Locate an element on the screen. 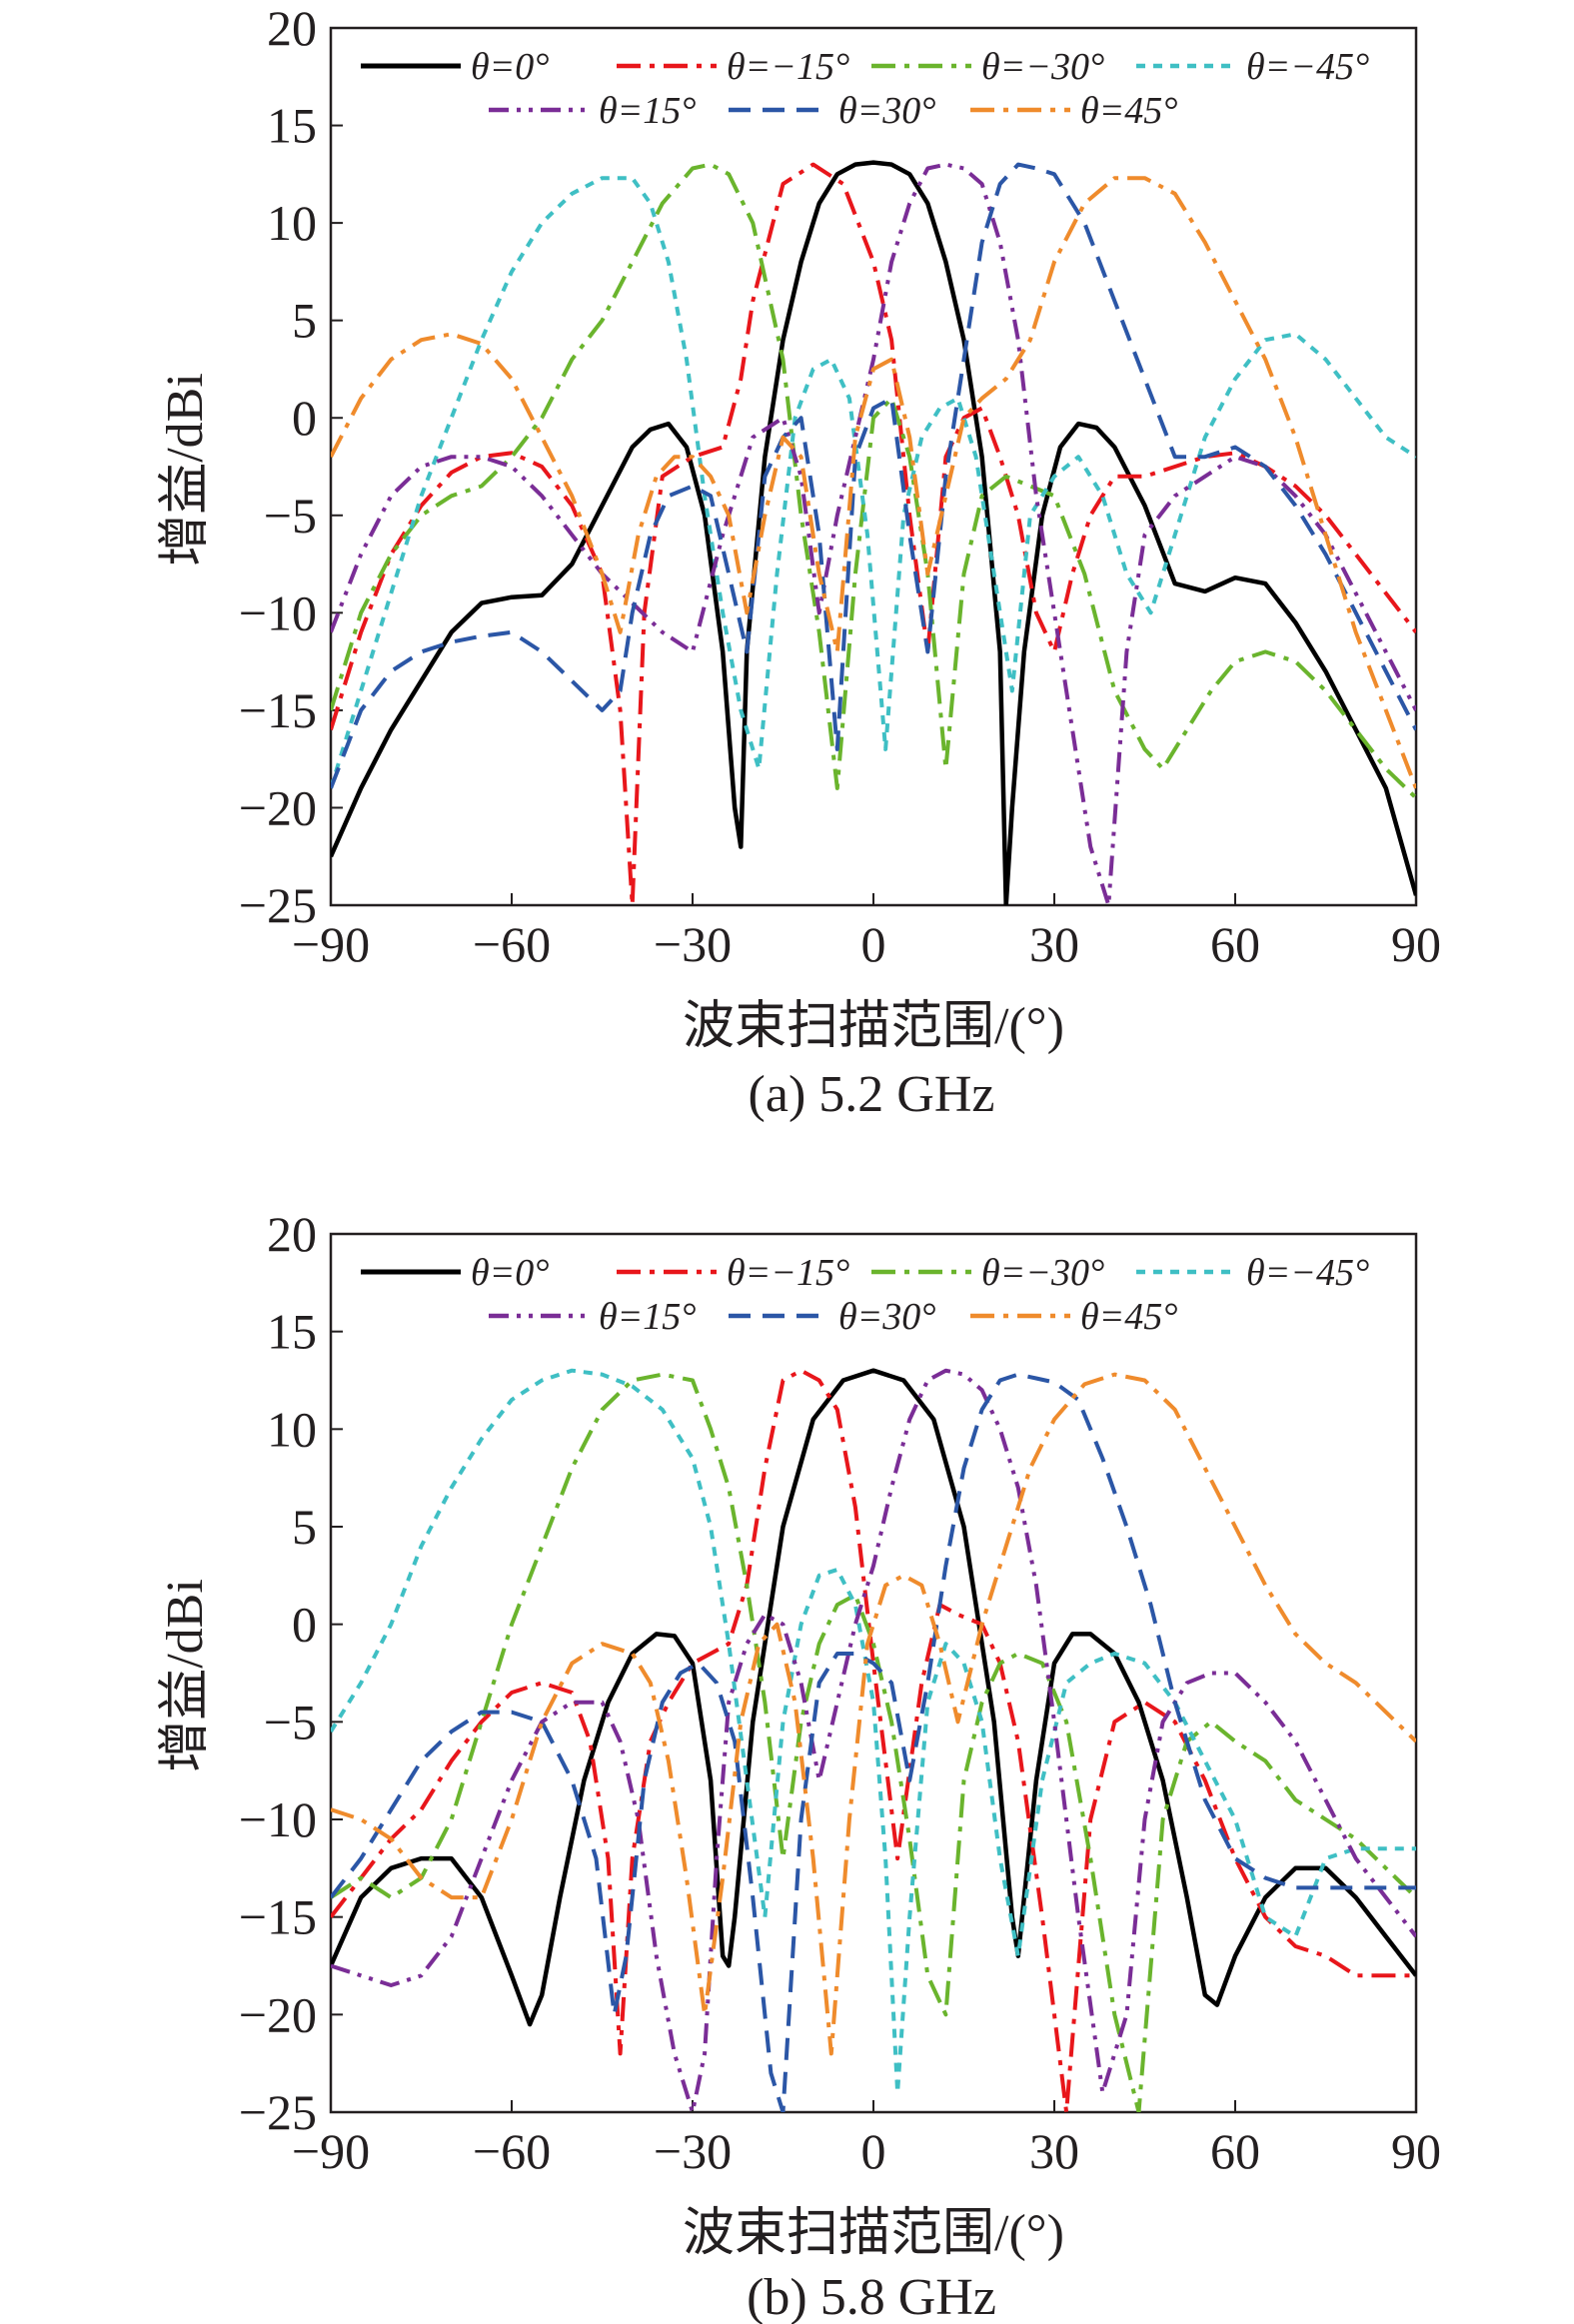 Image resolution: width=1574 pixels, height=2324 pixels. x-axis-title-b: 波束扫描范围/(°) is located at coordinates (873, 2234).